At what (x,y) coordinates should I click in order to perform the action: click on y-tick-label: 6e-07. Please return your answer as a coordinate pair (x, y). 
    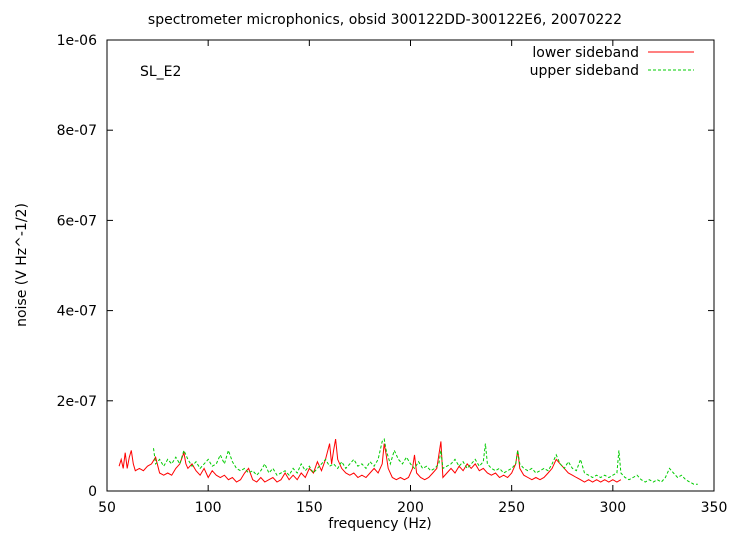
    Looking at the image, I should click on (77, 221).